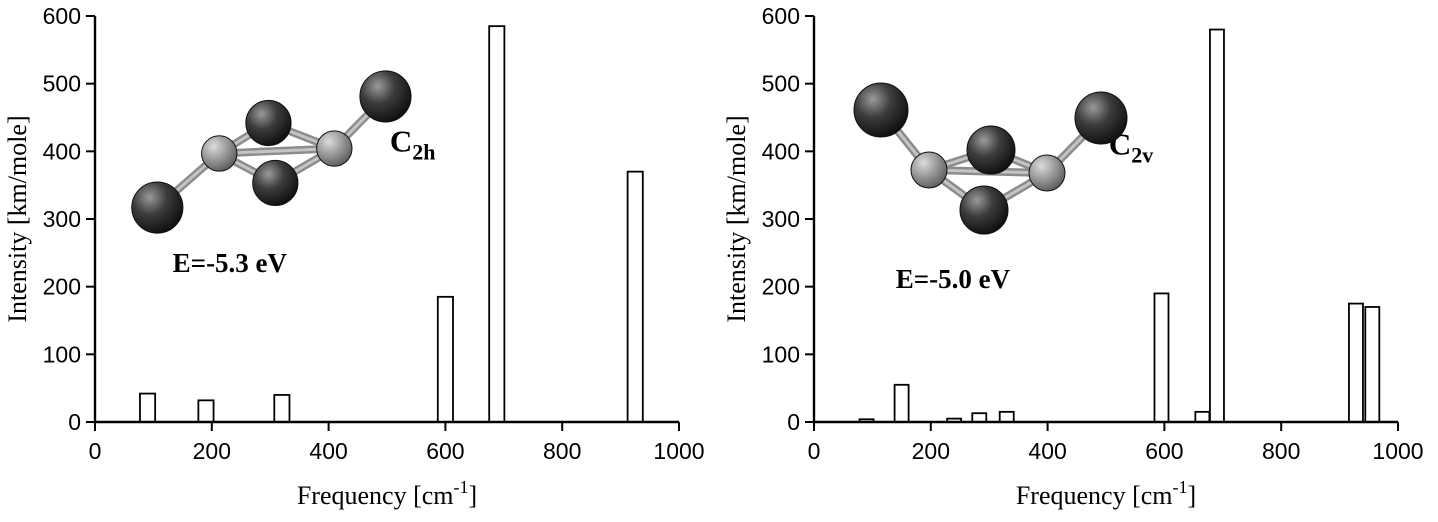 The height and width of the screenshot is (522, 1438). I want to click on isomer-label: C2h, so click(413, 143).